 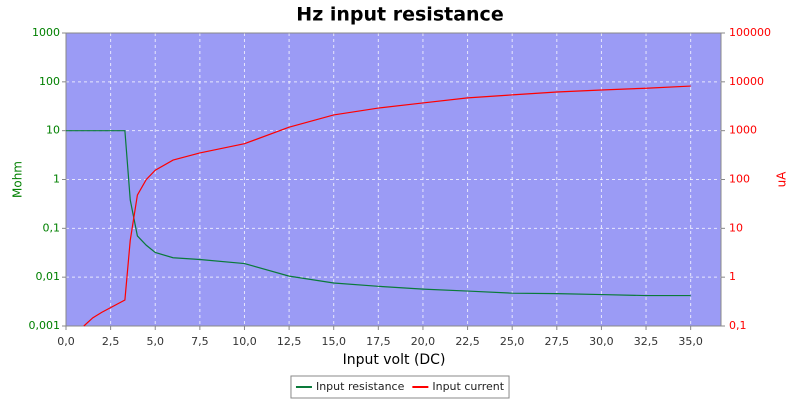 What do you see at coordinates (378, 341) in the screenshot?
I see `x-tick-label: 17,5` at bounding box center [378, 341].